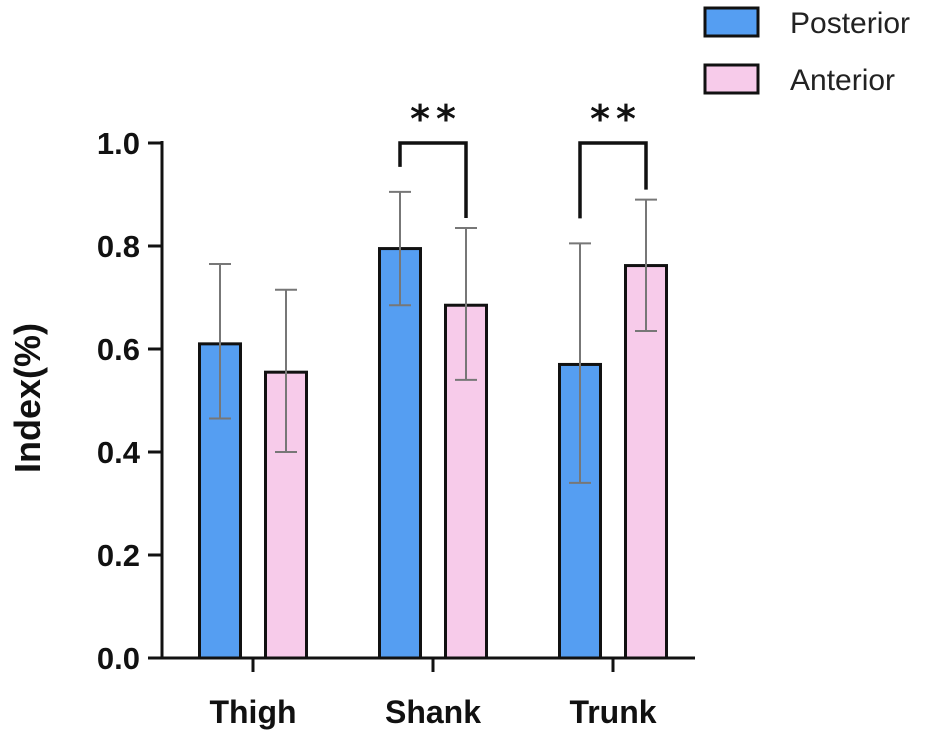  Describe the element at coordinates (850, 23) in the screenshot. I see `legend-label-posterior: Posterior` at that location.